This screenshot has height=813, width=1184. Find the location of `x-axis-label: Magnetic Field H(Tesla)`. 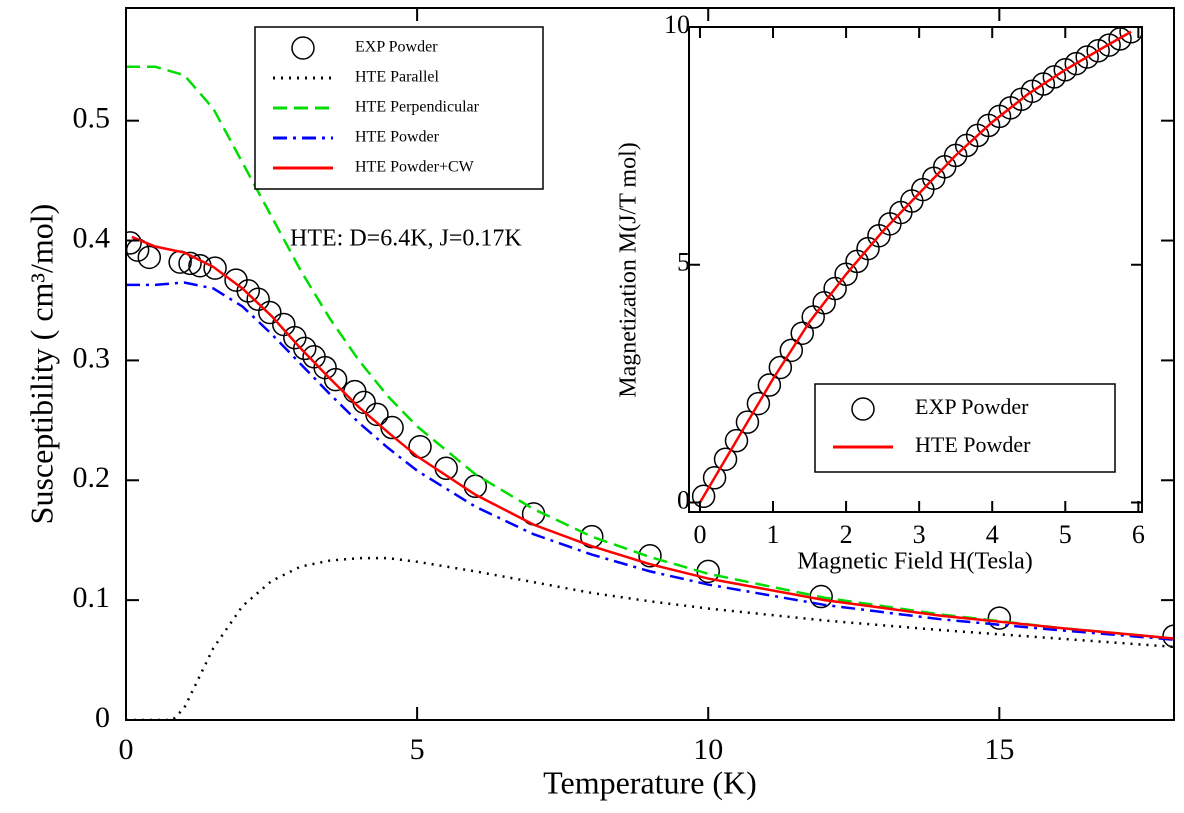

x-axis-label: Magnetic Field H(Tesla) is located at coordinates (915, 562).